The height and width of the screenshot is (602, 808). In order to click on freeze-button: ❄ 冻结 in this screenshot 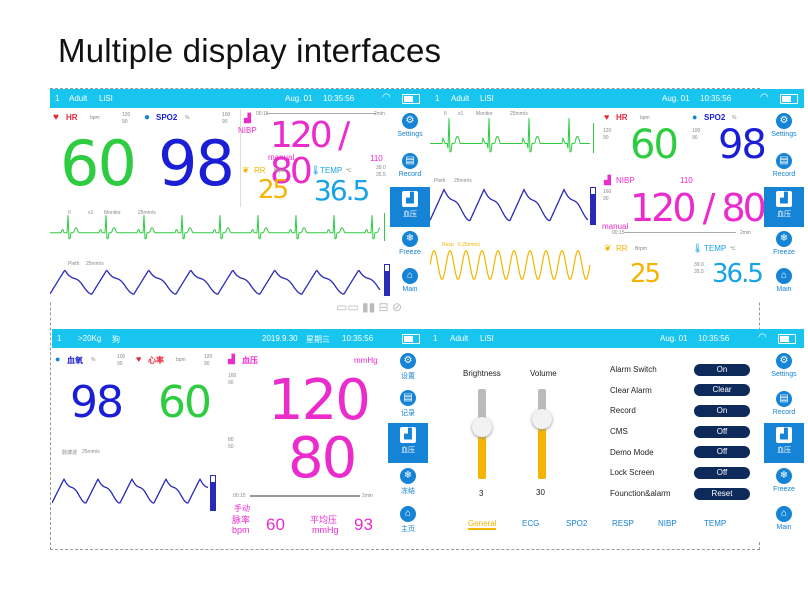, I will do `click(408, 481)`.